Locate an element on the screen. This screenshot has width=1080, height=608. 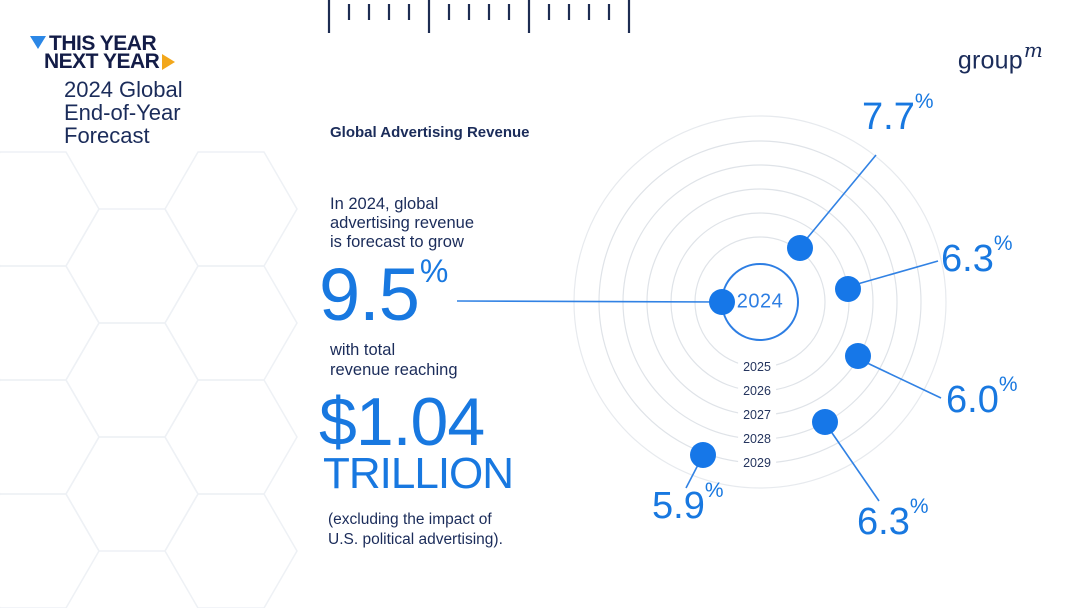
connector-2028 is located at coordinates (854, 465).